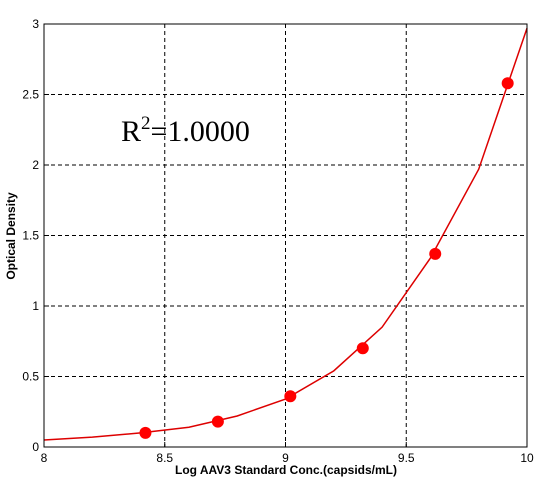 The image size is (552, 491). What do you see at coordinates (35, 24) in the screenshot?
I see `y-tick-label-6: 3` at bounding box center [35, 24].